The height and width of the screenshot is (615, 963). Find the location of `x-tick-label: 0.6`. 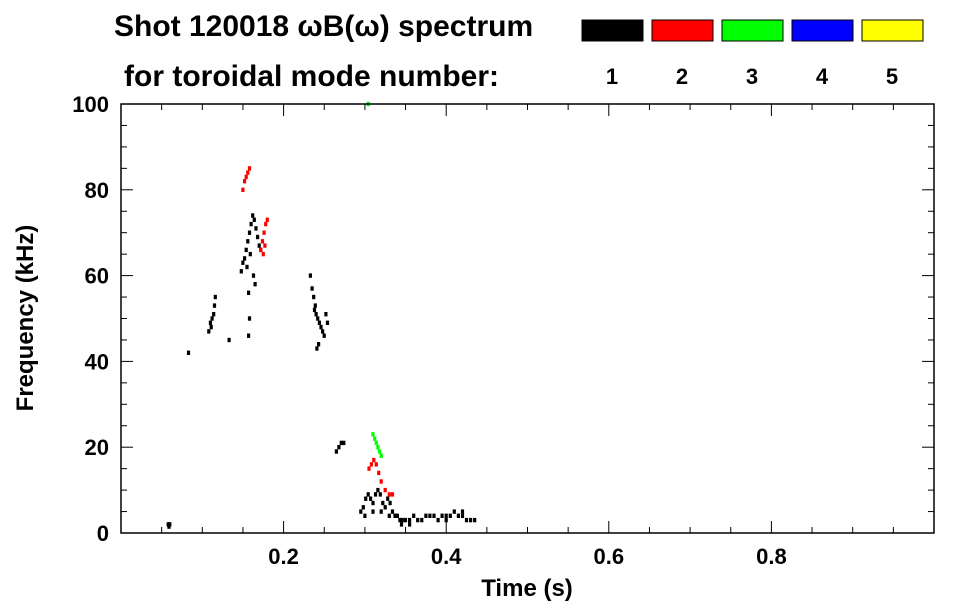

x-tick-label: 0.6 is located at coordinates (609, 556).